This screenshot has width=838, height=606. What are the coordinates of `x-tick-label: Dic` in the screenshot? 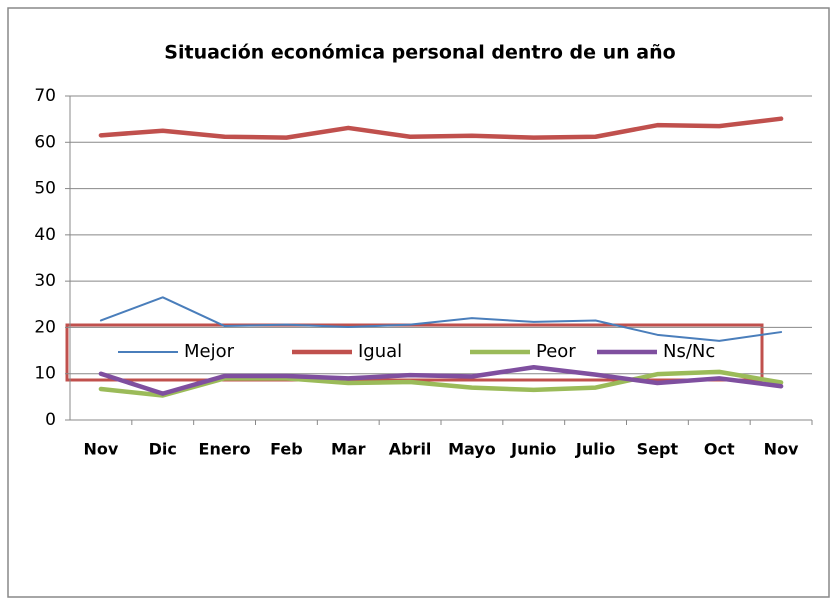 It's located at (163, 449).